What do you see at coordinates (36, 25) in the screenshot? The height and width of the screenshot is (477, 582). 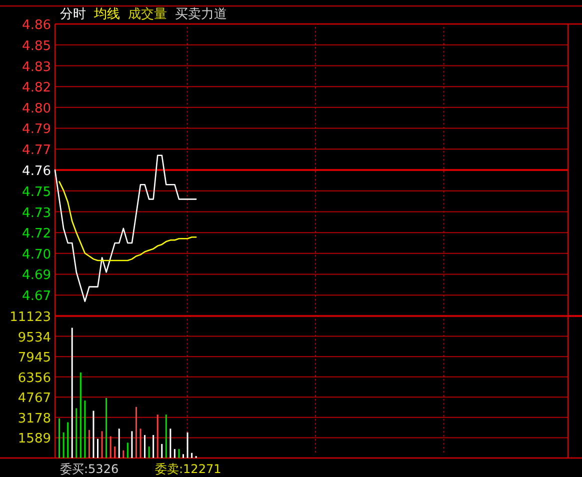 I see `y-tick-label: 4.86` at bounding box center [36, 25].